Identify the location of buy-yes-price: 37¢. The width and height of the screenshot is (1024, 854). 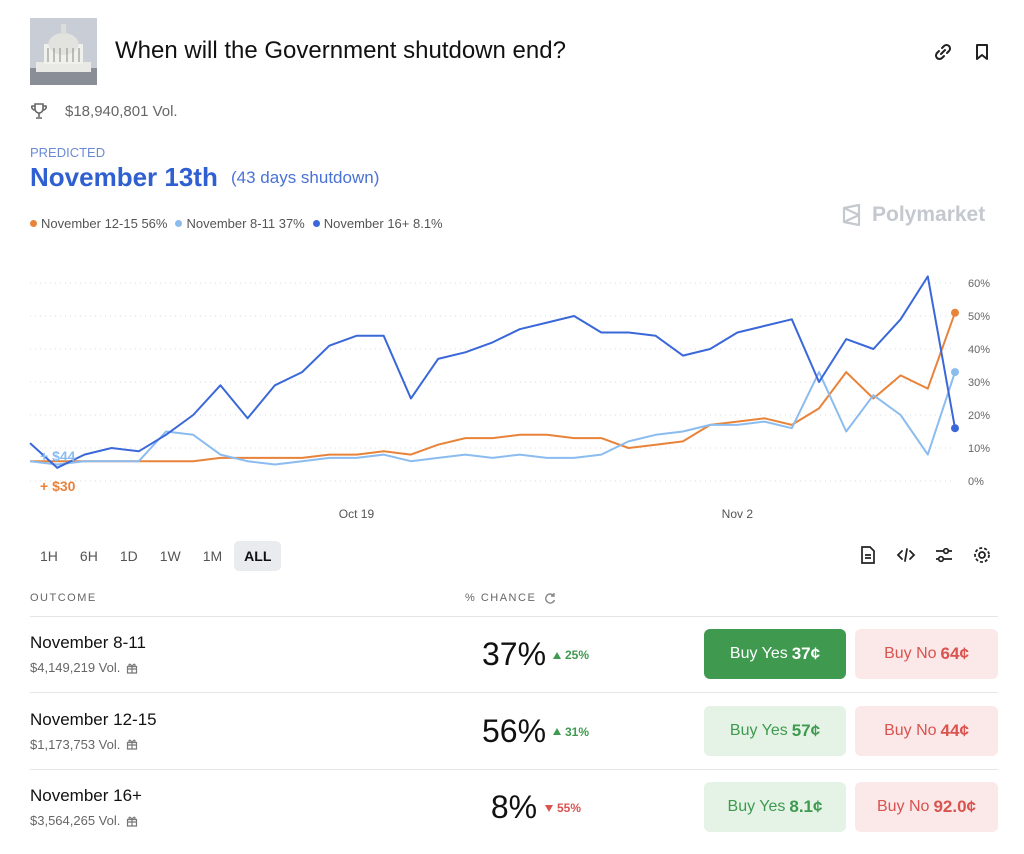
(806, 653).